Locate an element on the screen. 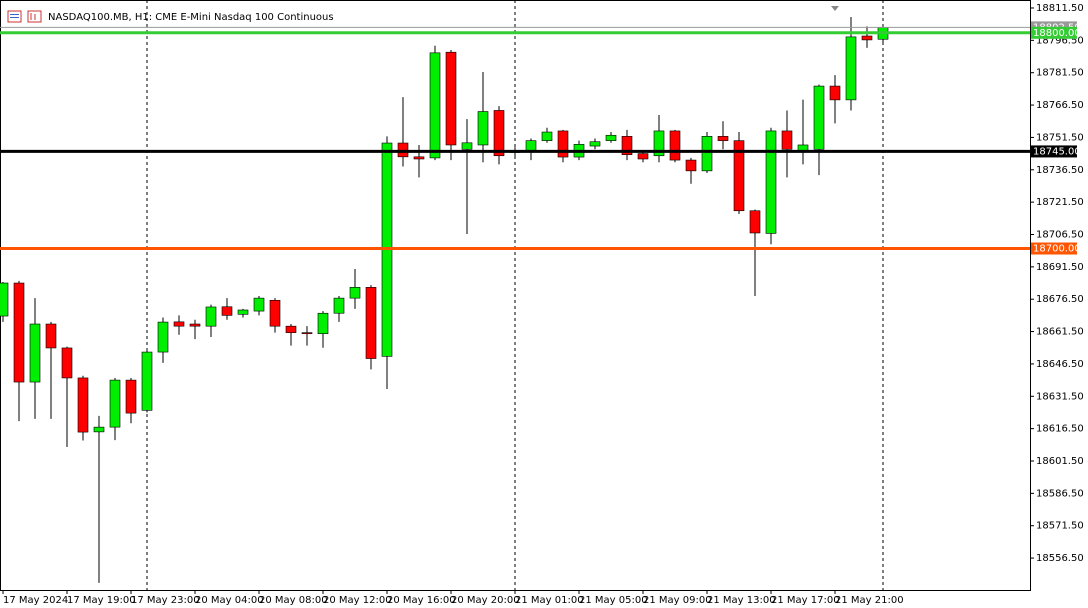 This screenshot has height=608, width=1088. symbol-icon is located at coordinates (24, 16).